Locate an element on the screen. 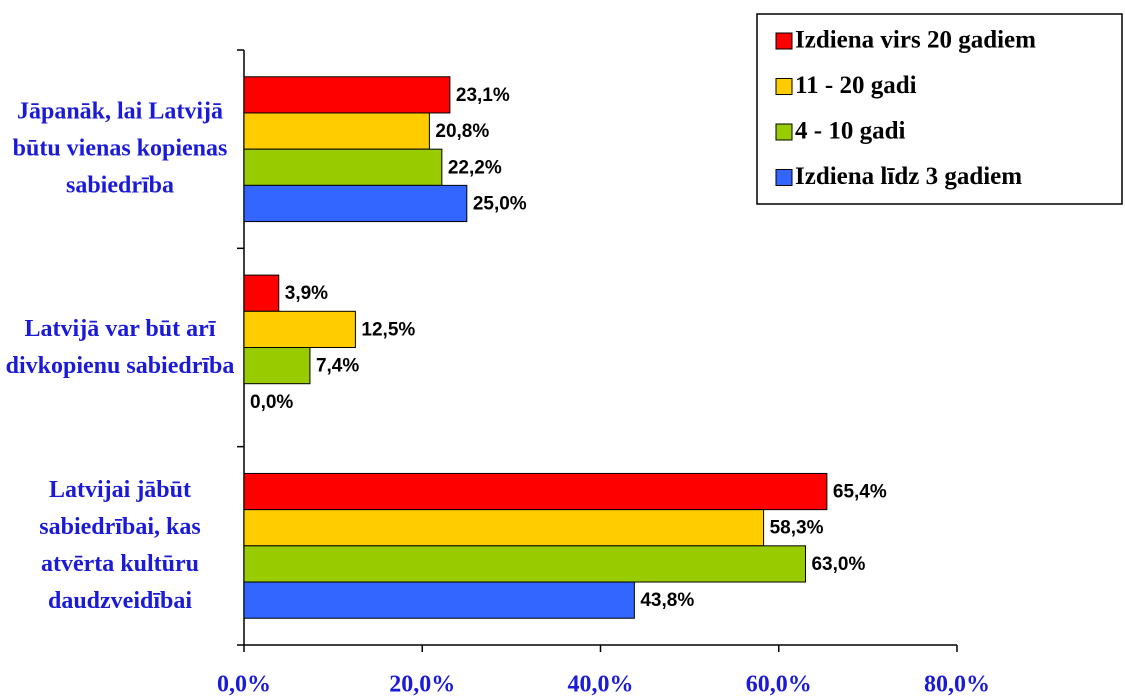  x-tick-label: 60,0% is located at coordinates (779, 684).